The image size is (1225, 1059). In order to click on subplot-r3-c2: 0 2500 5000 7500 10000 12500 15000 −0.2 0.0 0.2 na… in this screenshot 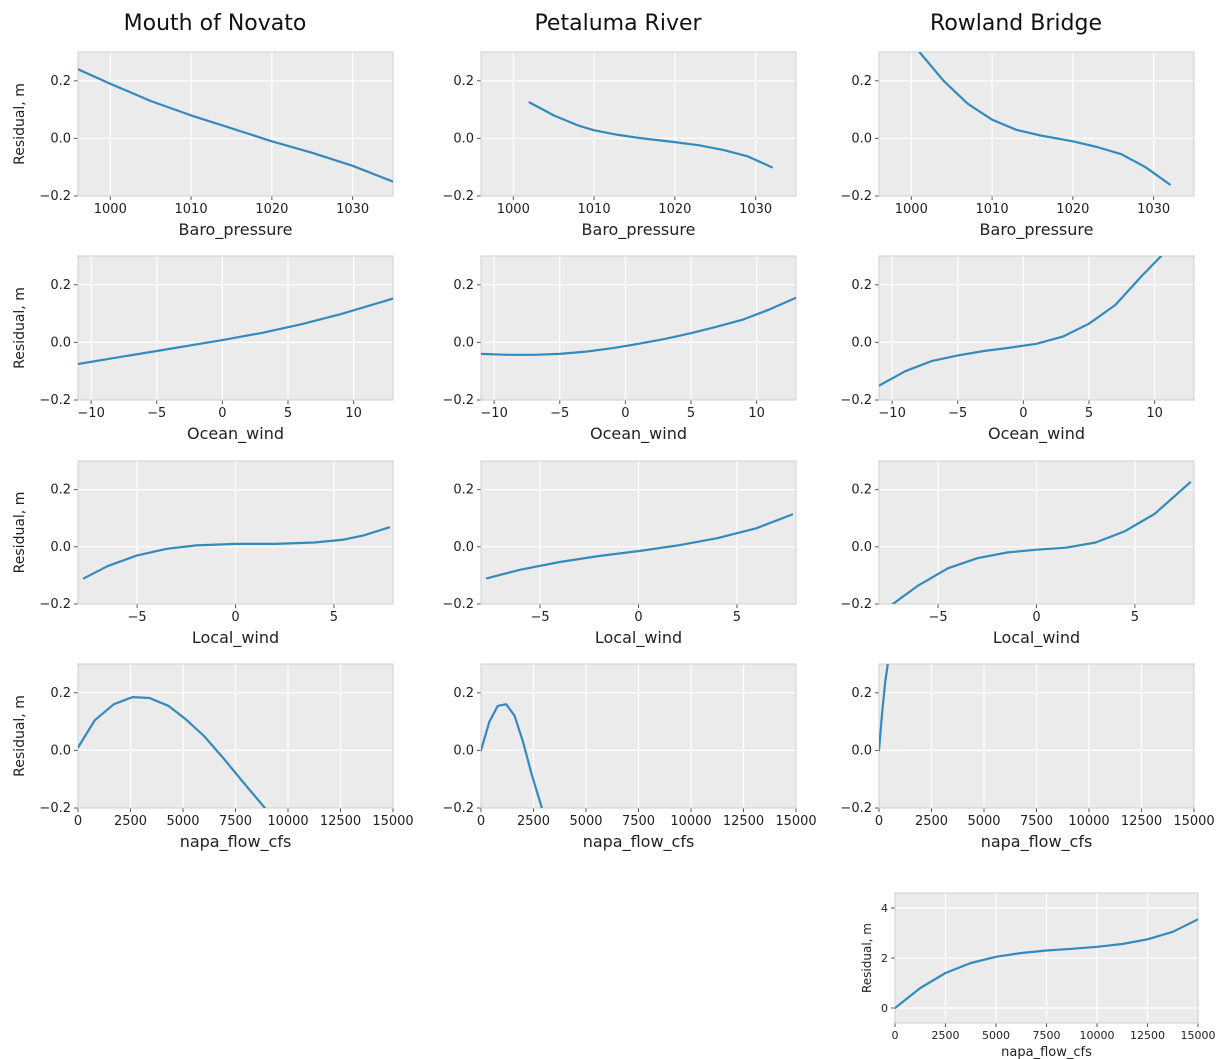, I will do `click(1027, 757)`.